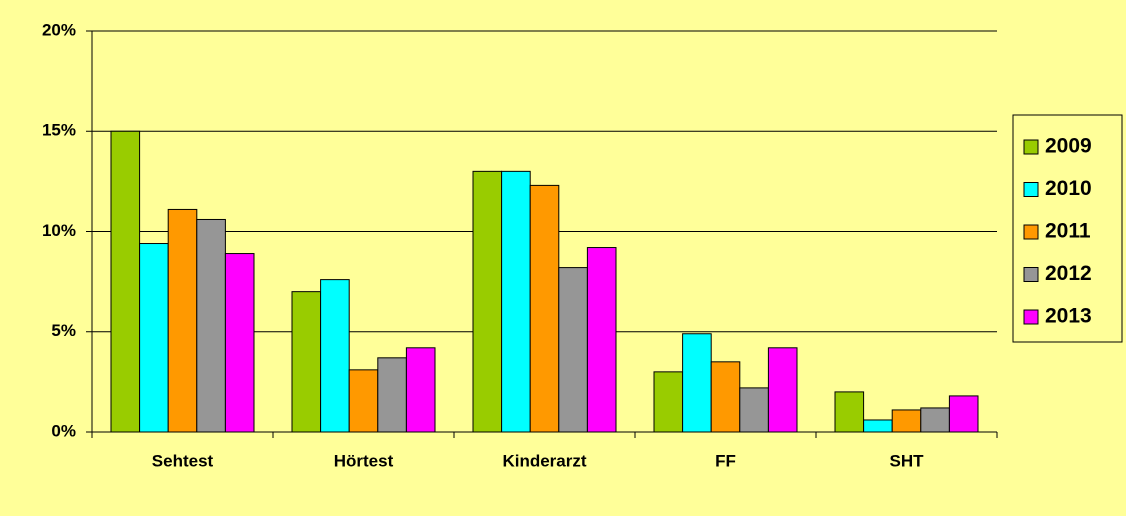  I want to click on y-tick-label: 20%, so click(59, 29).